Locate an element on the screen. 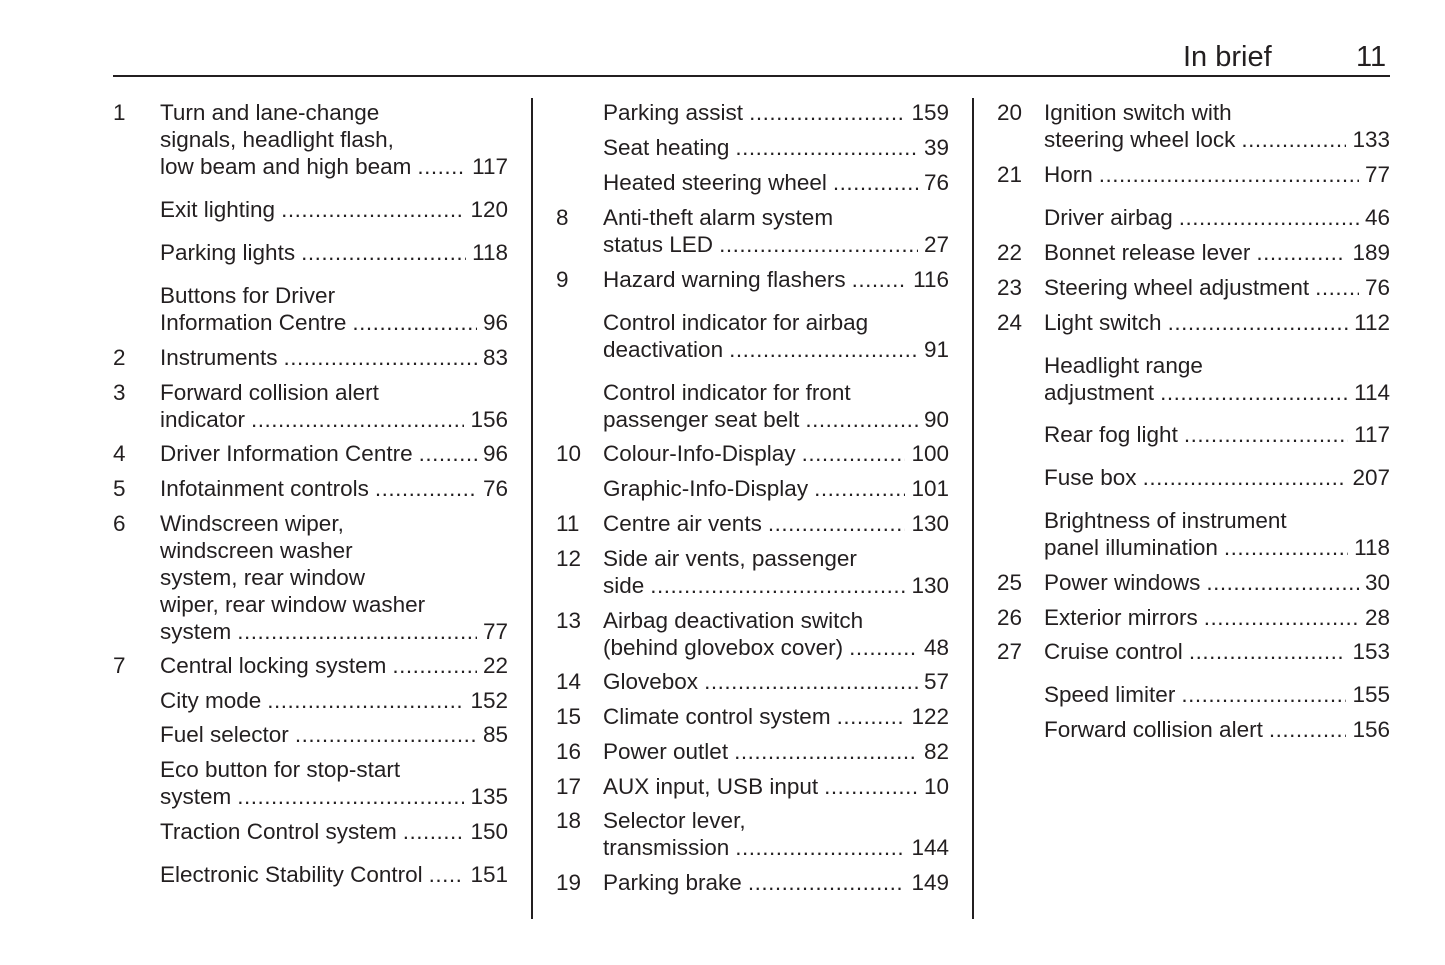 Image resolution: width=1445 pixels, height=965 pixels. entry-label: Light switch is located at coordinates (1103, 322).